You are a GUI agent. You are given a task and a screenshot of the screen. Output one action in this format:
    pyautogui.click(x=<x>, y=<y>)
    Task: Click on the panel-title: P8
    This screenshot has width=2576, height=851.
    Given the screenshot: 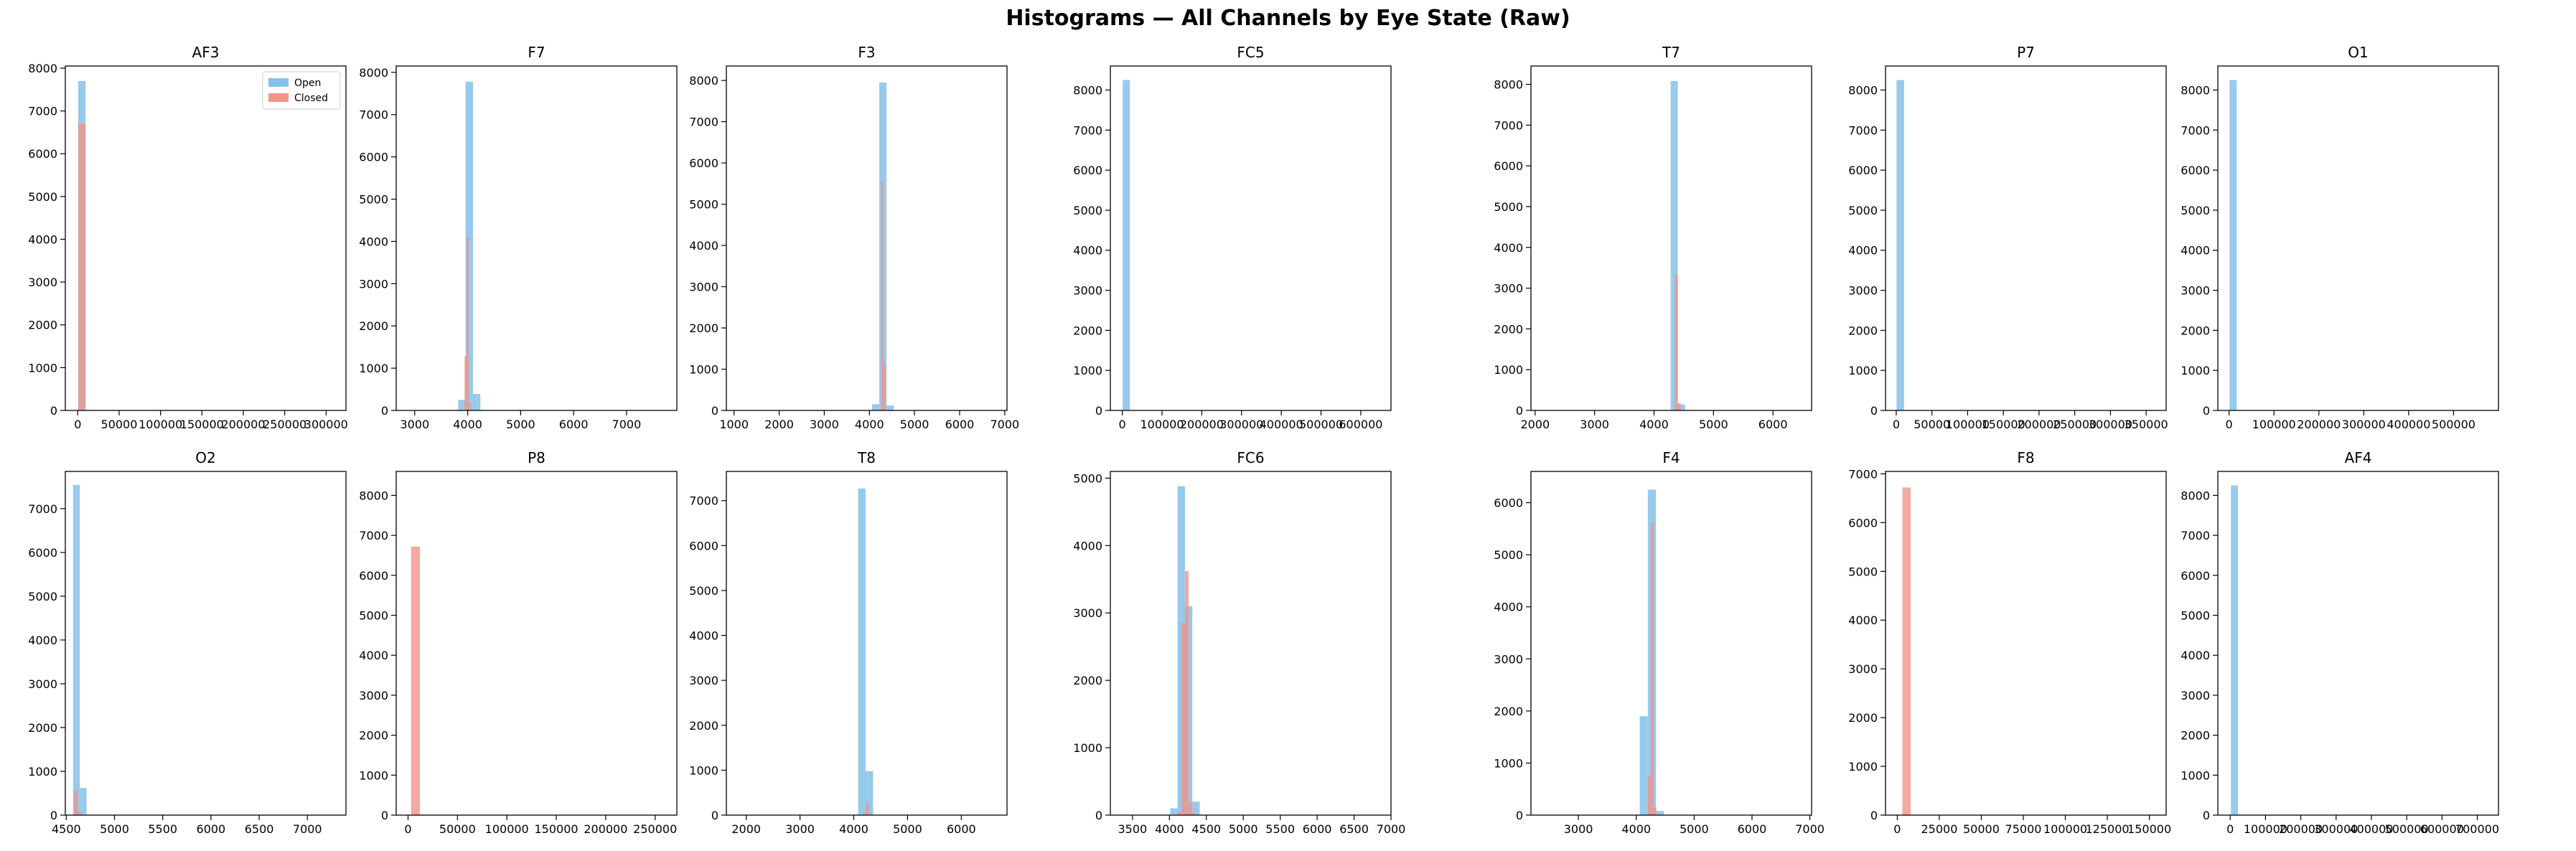 What is the action you would take?
    pyautogui.click(x=537, y=457)
    